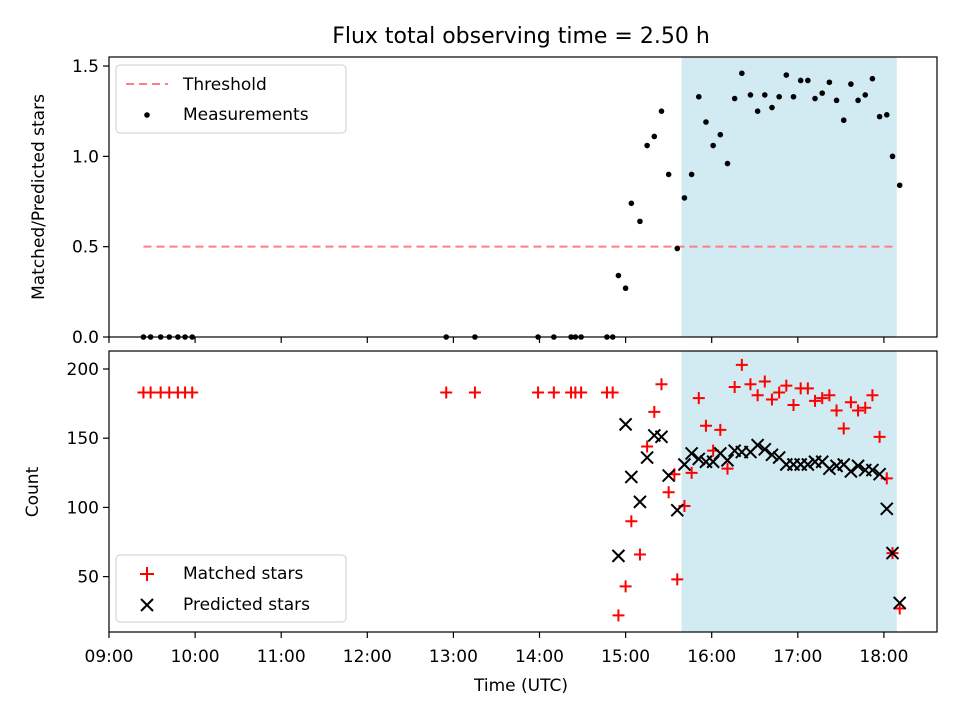 This screenshot has width=960, height=720. I want to click on x-tick-label: 18:00, so click(883, 657).